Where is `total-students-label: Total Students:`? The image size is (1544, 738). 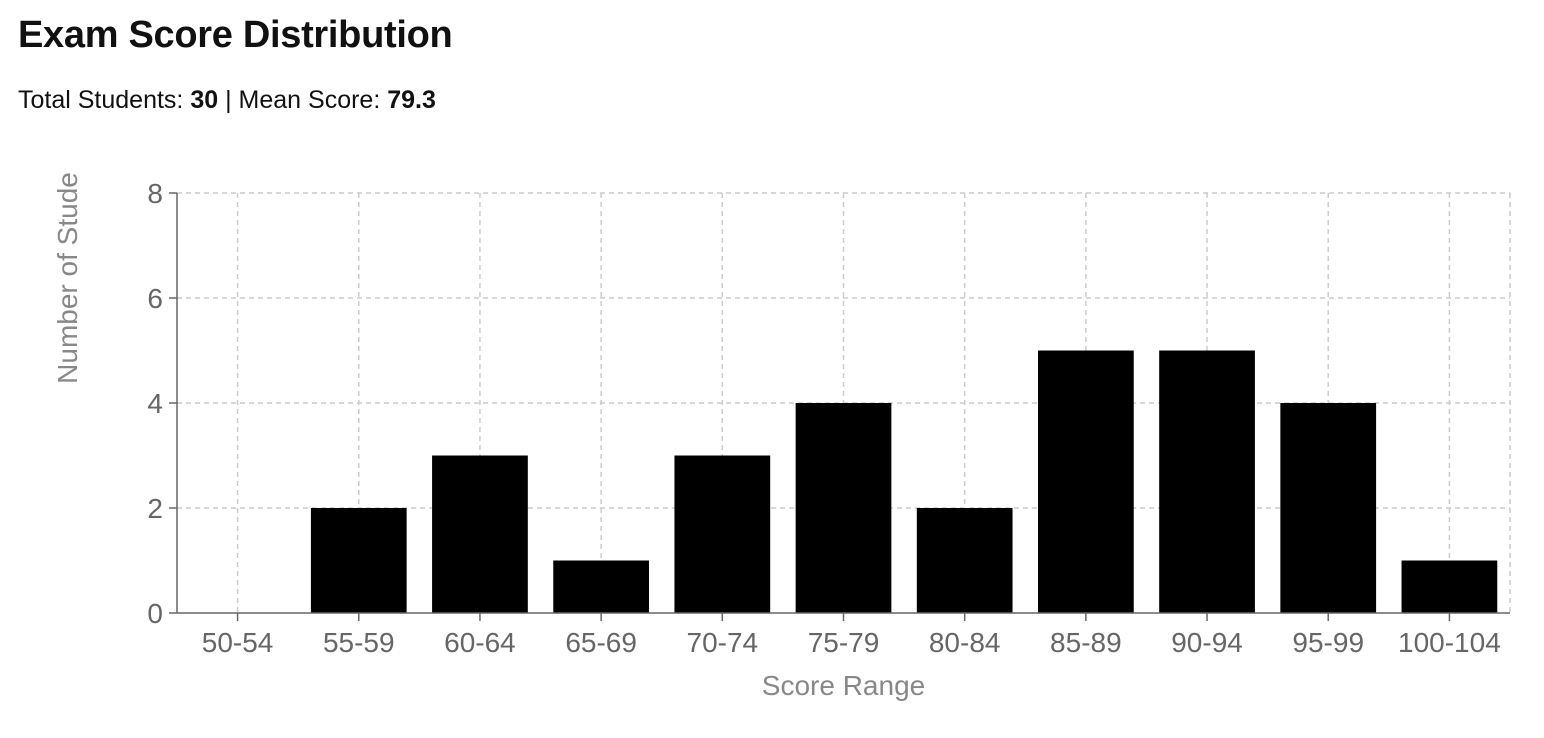 total-students-label: Total Students: is located at coordinates (104, 100).